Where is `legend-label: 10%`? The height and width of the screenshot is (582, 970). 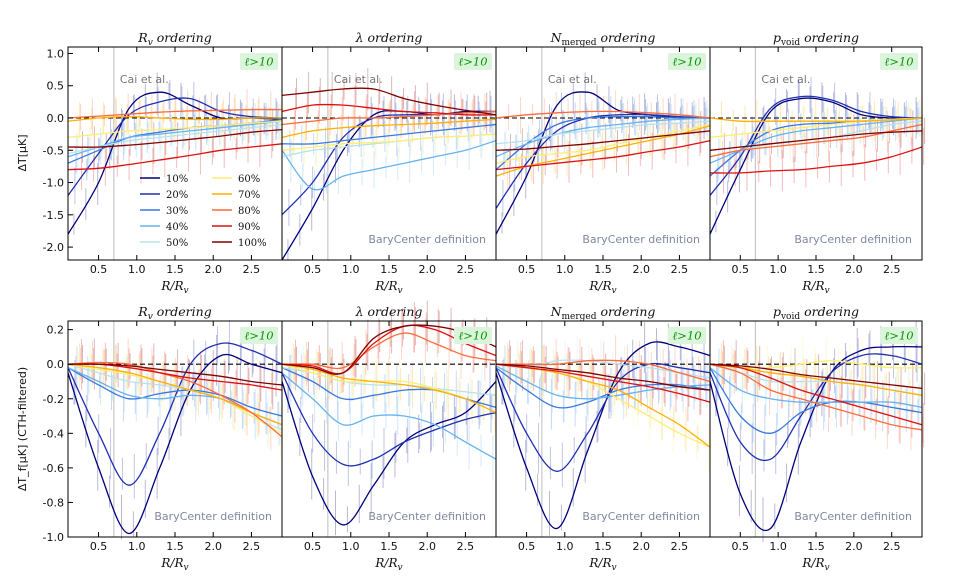
legend-label: 10% is located at coordinates (177, 179).